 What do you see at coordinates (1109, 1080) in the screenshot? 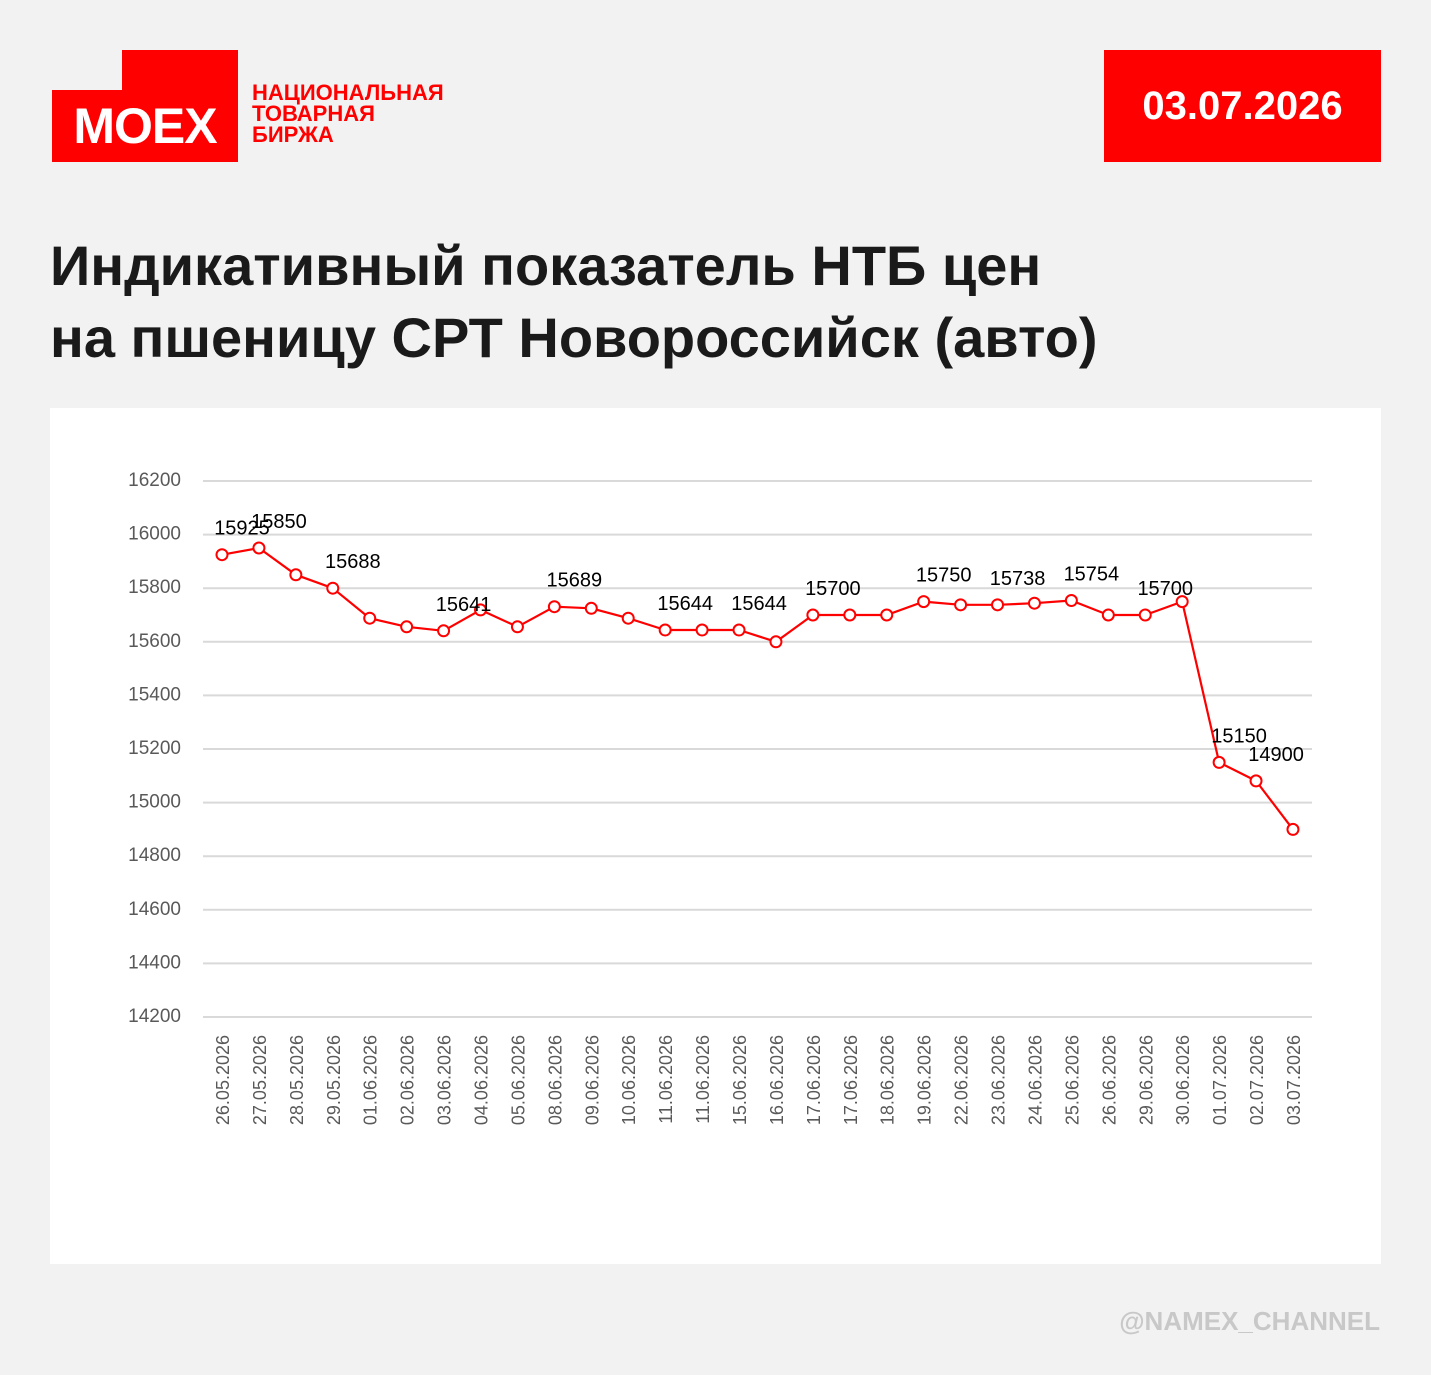
I see `x-tick-label: 26.06.2026` at bounding box center [1109, 1080].